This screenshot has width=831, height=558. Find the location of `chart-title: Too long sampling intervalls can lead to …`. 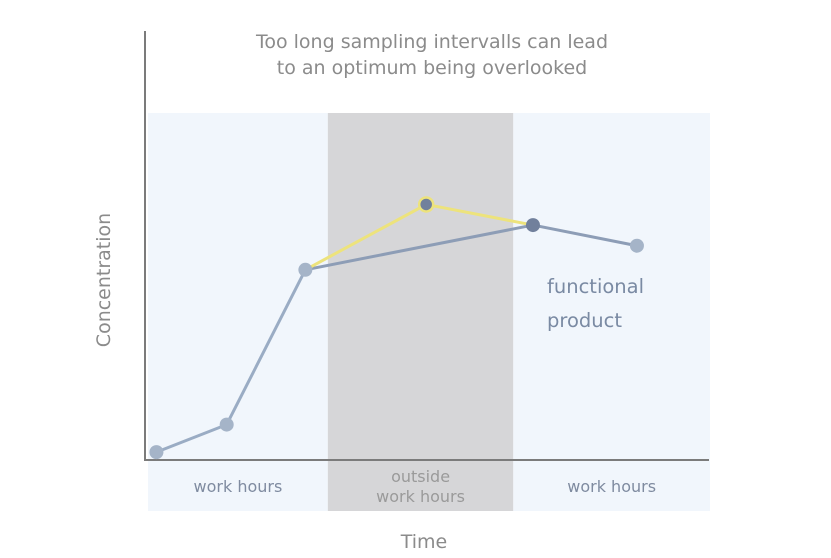

chart-title: Too long sampling intervalls can lead to … is located at coordinates (431, 55).